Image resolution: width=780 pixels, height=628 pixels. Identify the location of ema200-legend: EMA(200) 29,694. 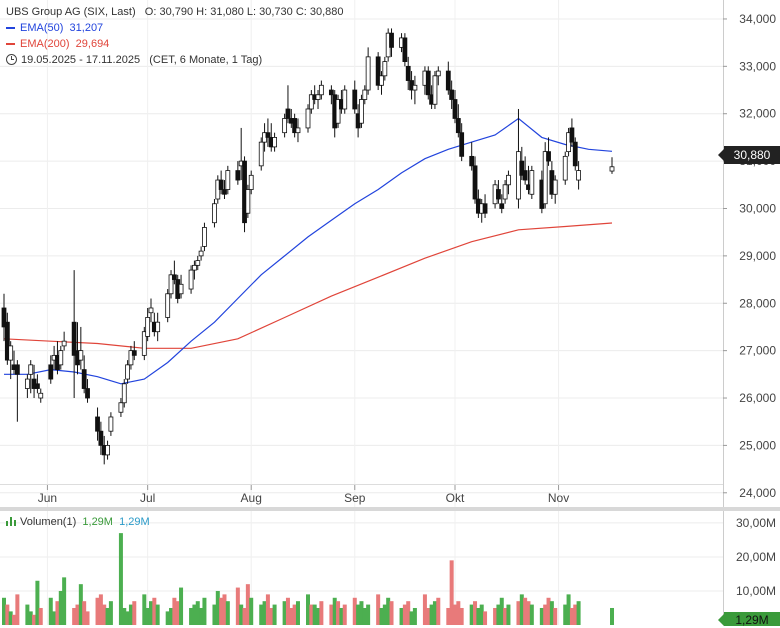
(57, 44).